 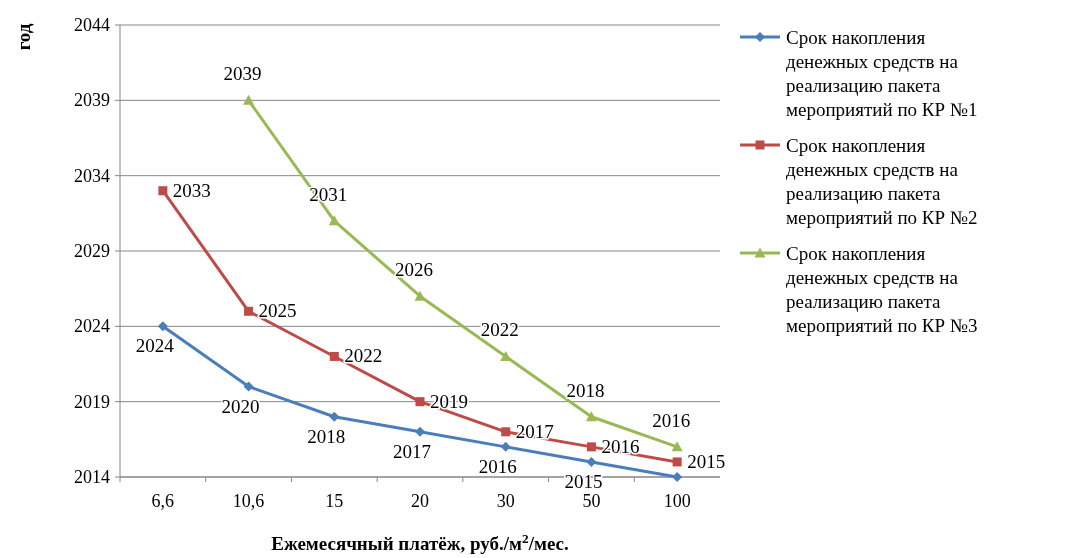 What do you see at coordinates (92, 175) in the screenshot?
I see `y-tick-label: 2034` at bounding box center [92, 175].